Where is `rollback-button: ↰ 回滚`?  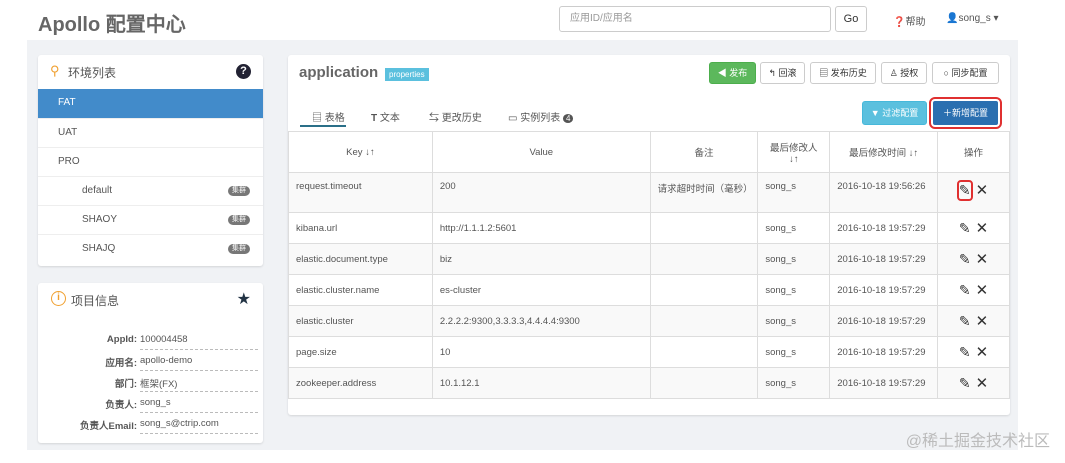
rollback-button: ↰ 回滚 is located at coordinates (782, 73).